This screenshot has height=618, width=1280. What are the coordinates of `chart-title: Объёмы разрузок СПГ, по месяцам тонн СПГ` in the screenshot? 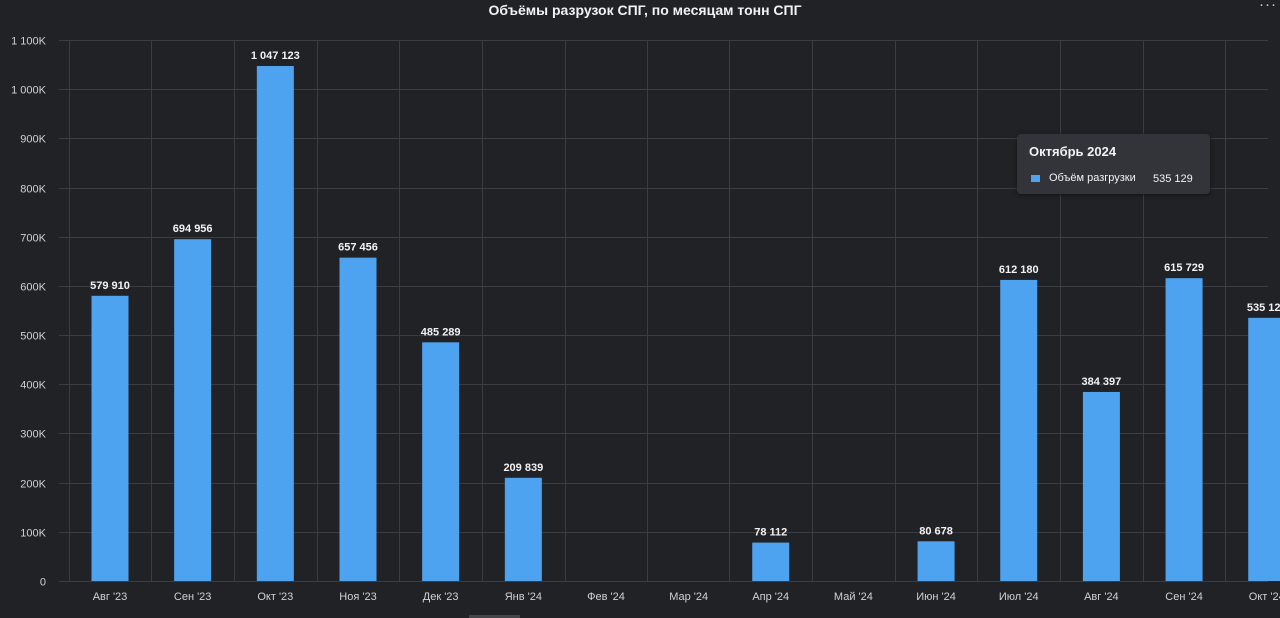 It's located at (645, 10).